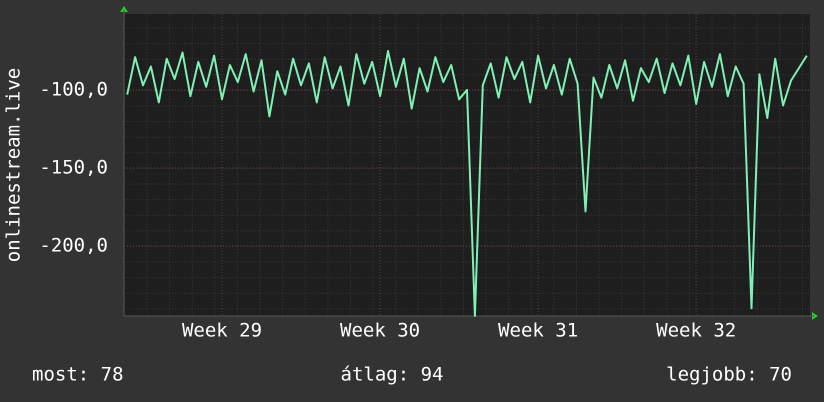 This screenshot has height=402, width=824. Describe the element at coordinates (73, 89) in the screenshot. I see `y-tick-label: -100,0` at that location.